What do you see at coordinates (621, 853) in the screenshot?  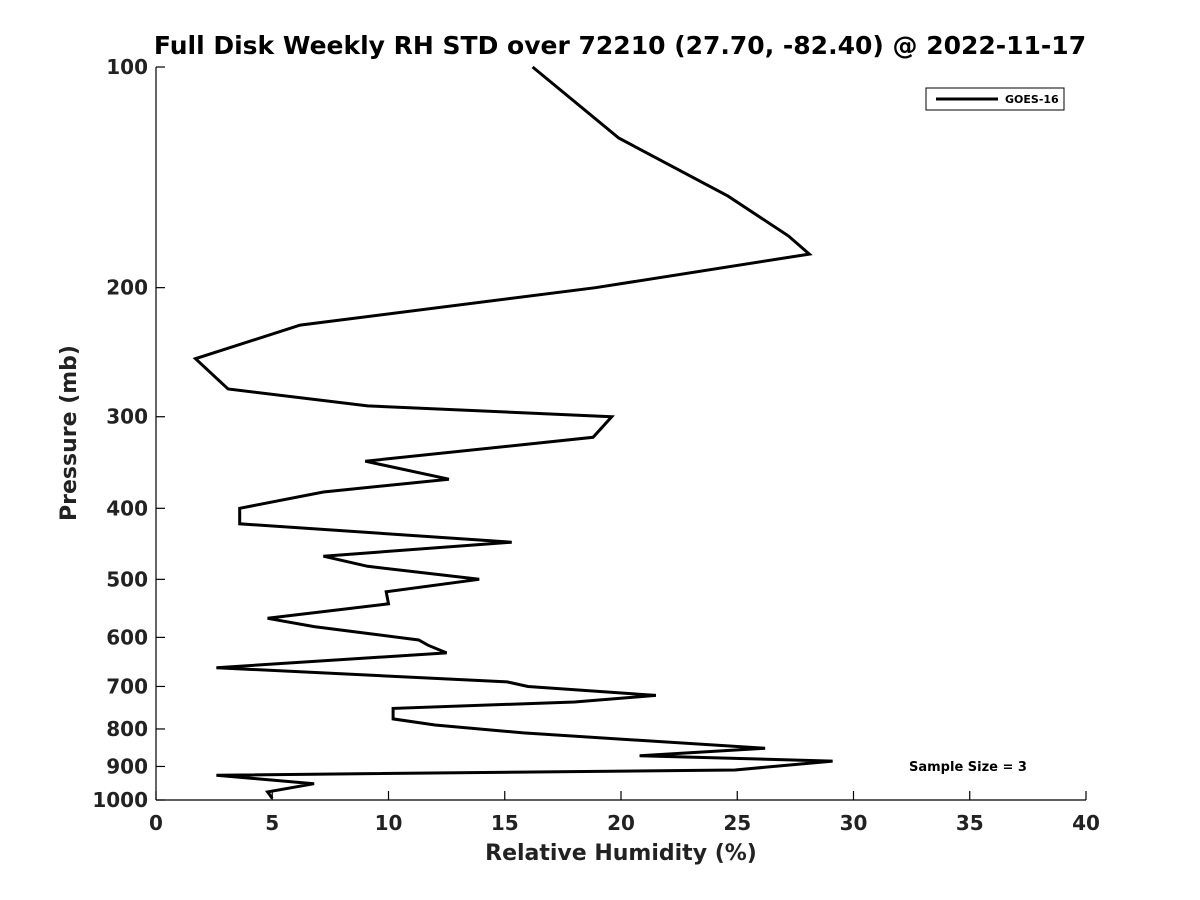 I see `x-axis-label: Relative Humidity (%)` at bounding box center [621, 853].